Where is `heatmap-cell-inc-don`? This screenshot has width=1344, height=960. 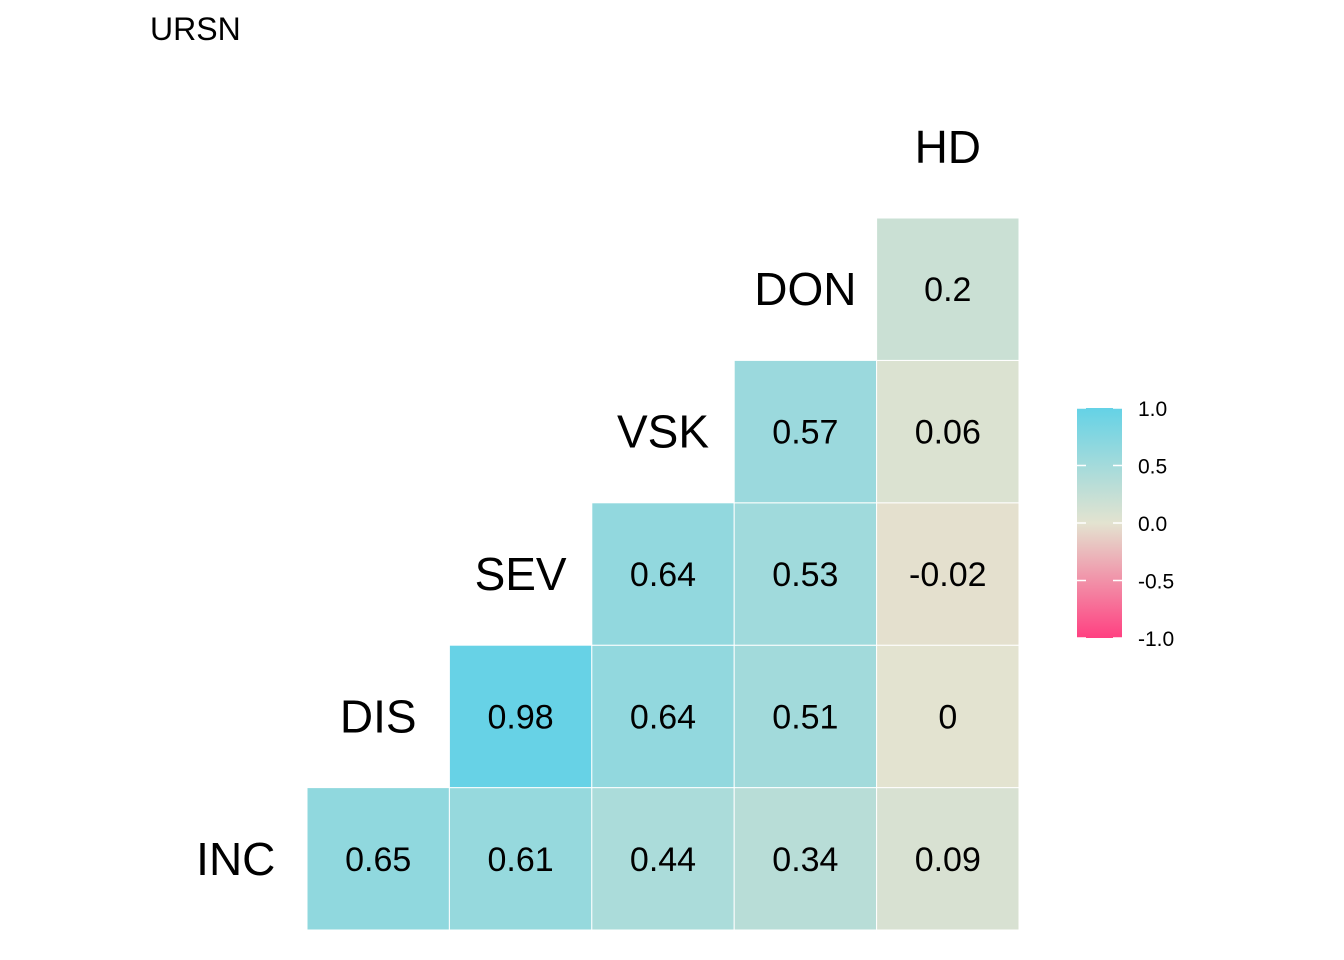 heatmap-cell-inc-don is located at coordinates (805, 859).